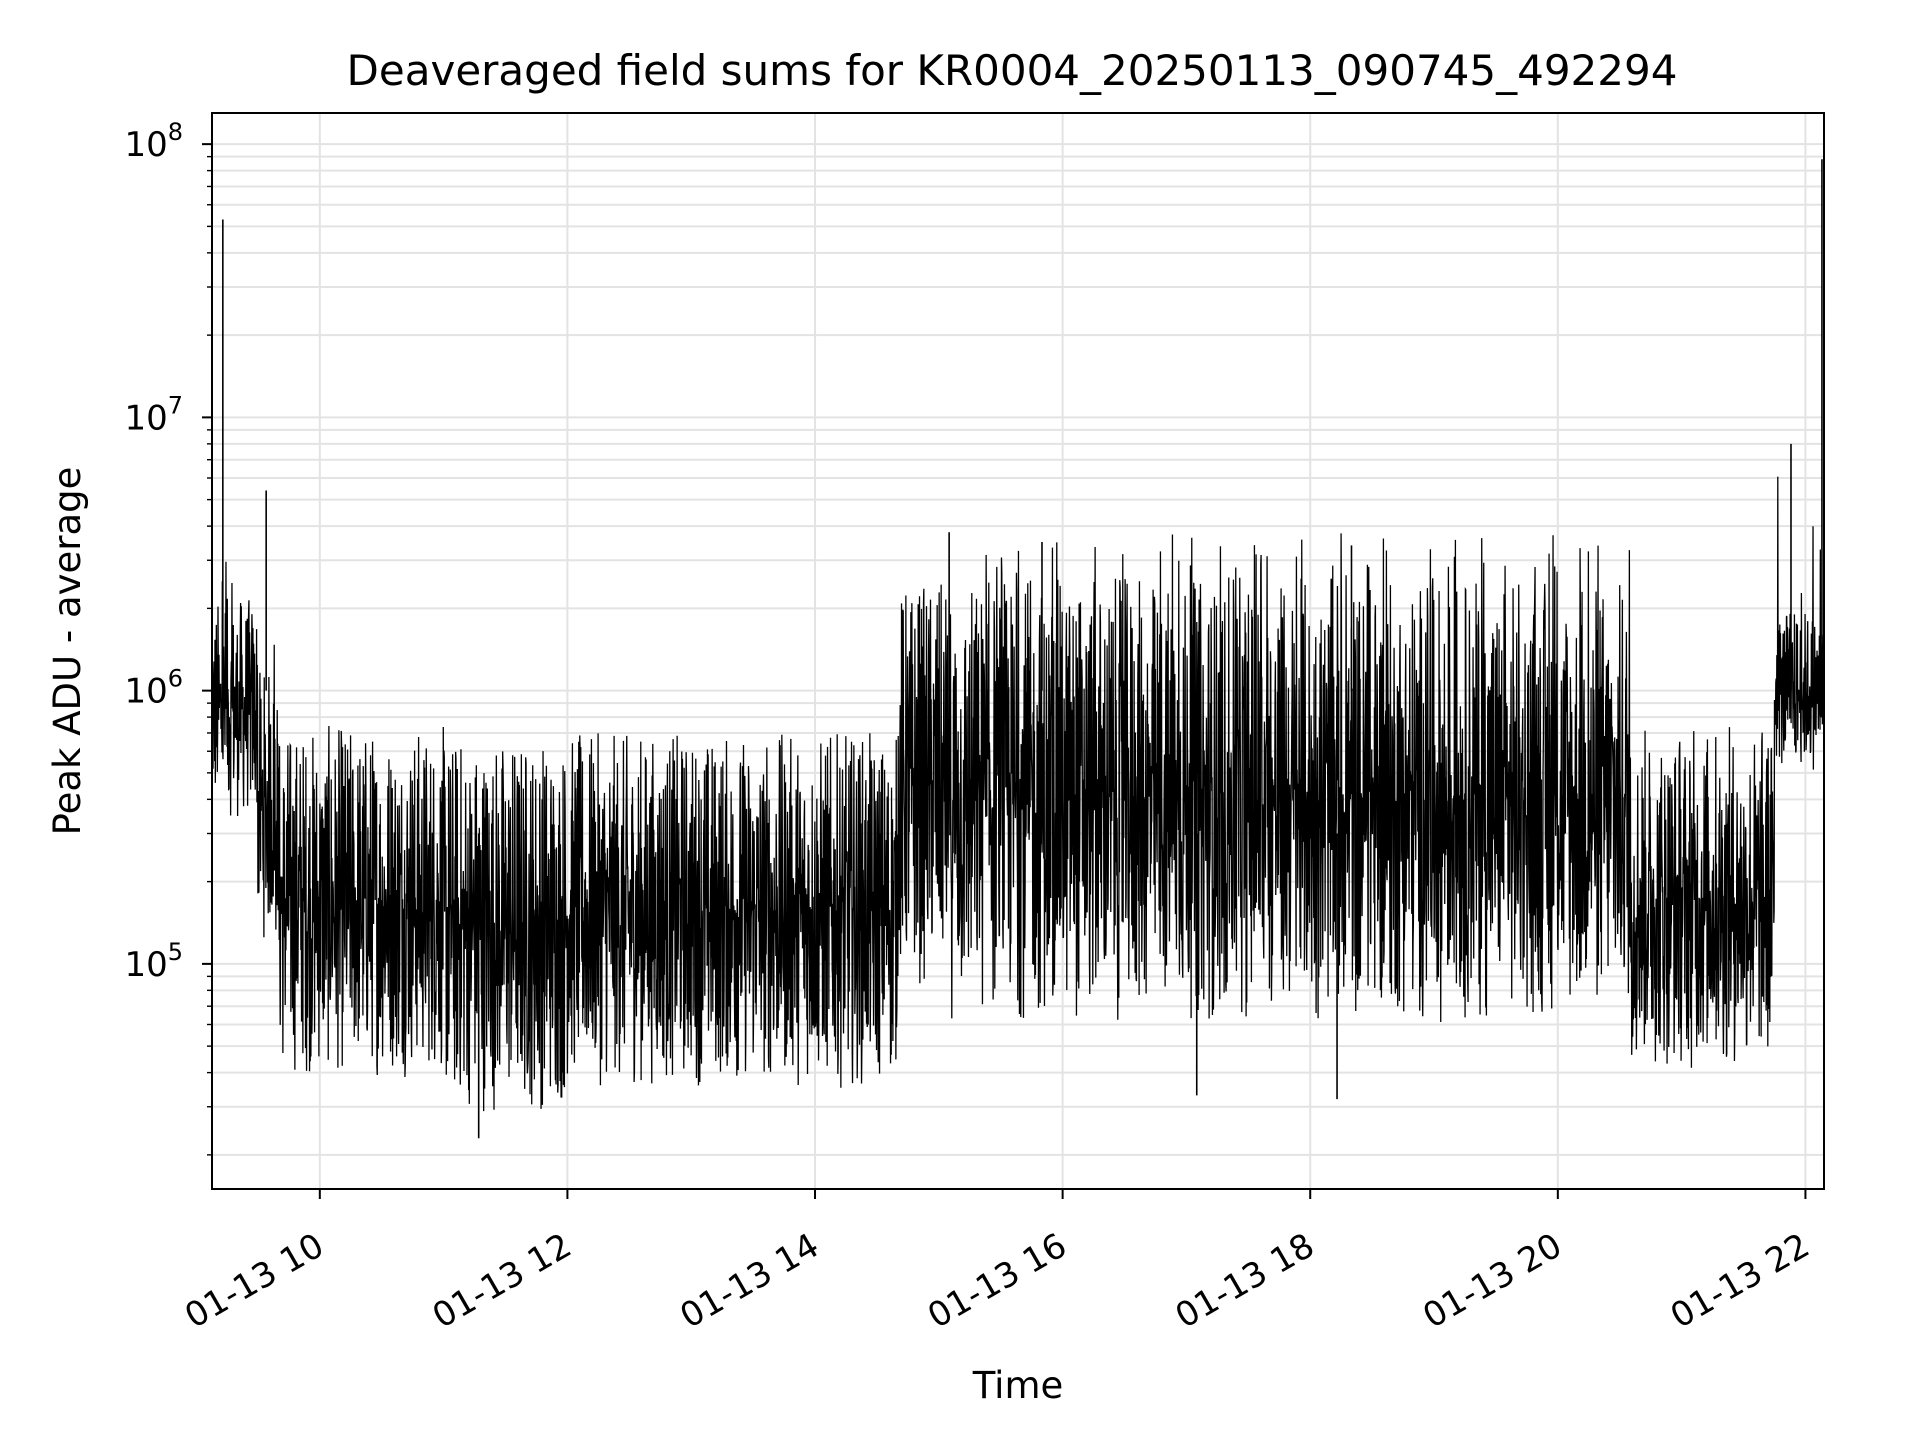 This screenshot has width=1920, height=1440. Describe the element at coordinates (168, 637) in the screenshot. I see `y-axis: 10⁵ 10⁶ 10⁷ 10⁸` at that location.